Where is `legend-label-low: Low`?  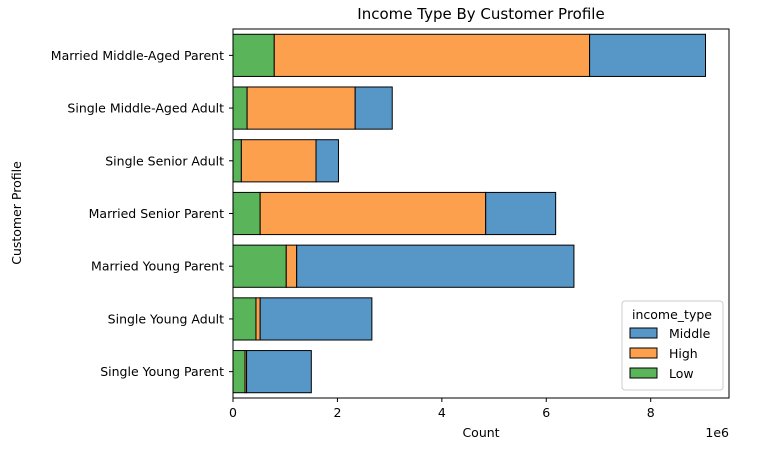
legend-label-low: Low is located at coordinates (681, 373).